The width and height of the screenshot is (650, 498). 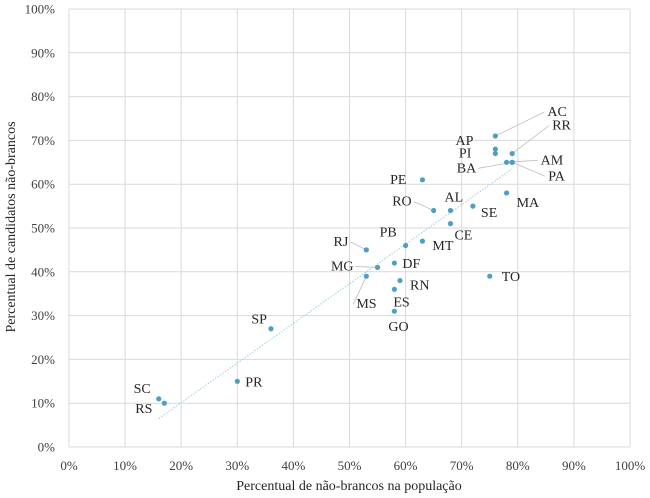 What do you see at coordinates (254, 382) in the screenshot?
I see `point-label: PR` at bounding box center [254, 382].